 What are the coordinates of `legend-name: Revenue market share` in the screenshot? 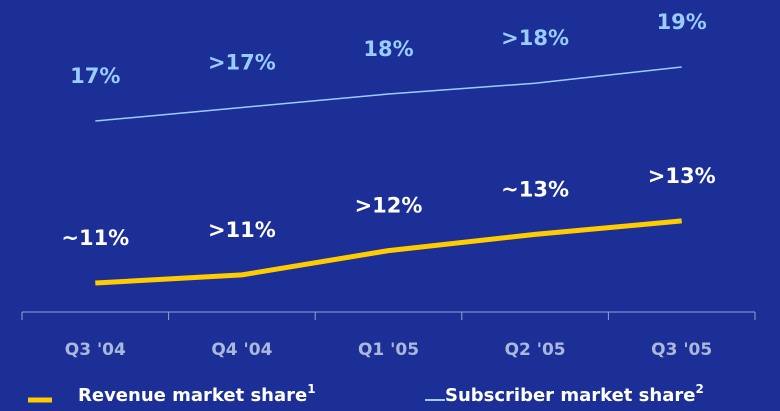 It's located at (192, 395).